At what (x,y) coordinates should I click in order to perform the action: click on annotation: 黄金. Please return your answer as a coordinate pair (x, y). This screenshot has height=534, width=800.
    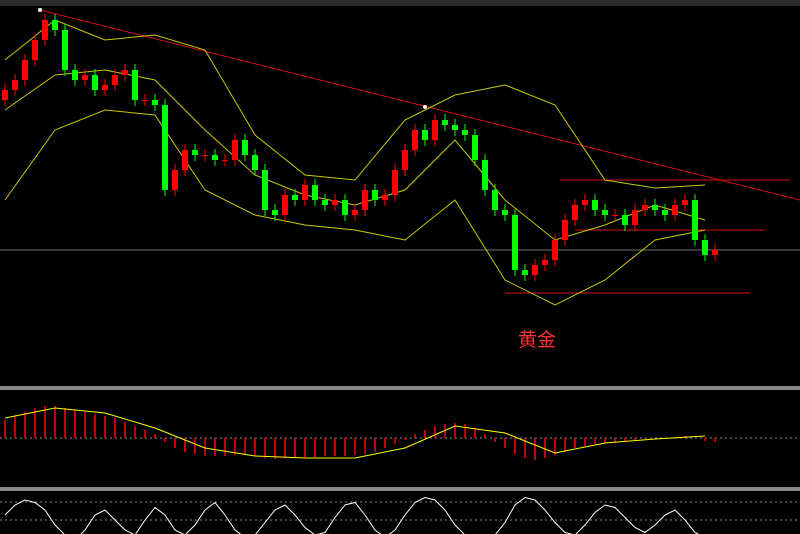
    Looking at the image, I should click on (537, 340).